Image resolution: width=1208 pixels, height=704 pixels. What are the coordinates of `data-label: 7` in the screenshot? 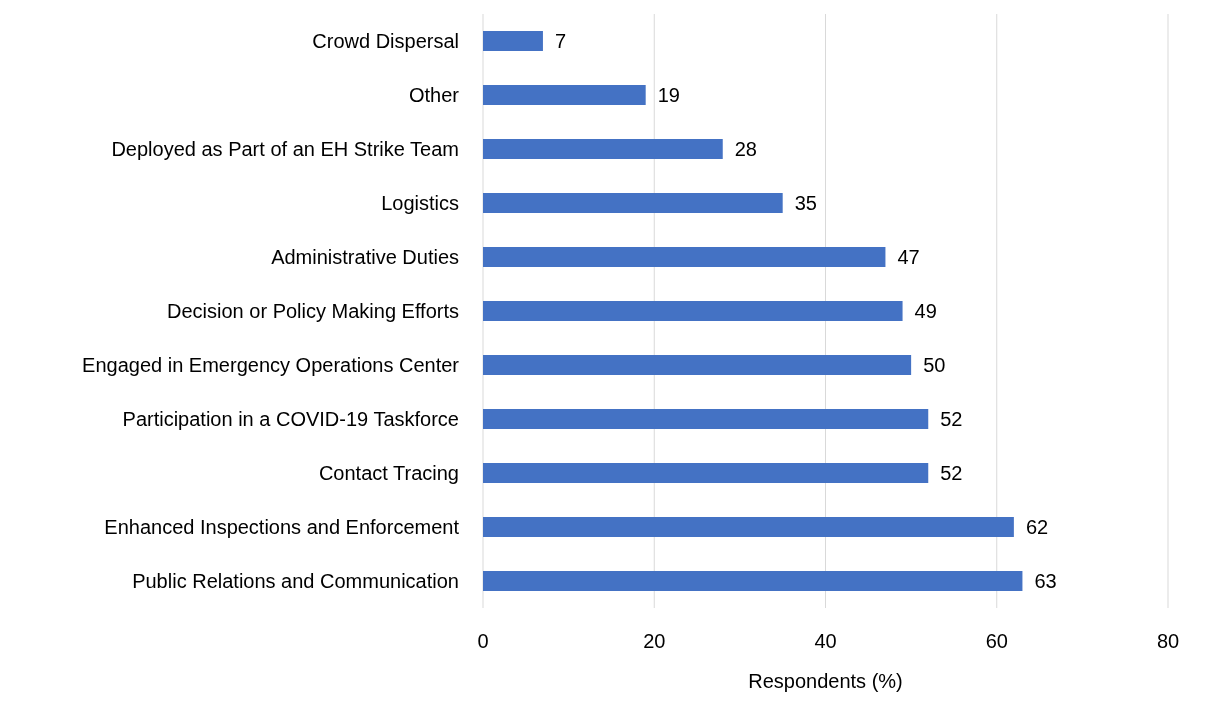 It's located at (560, 41).